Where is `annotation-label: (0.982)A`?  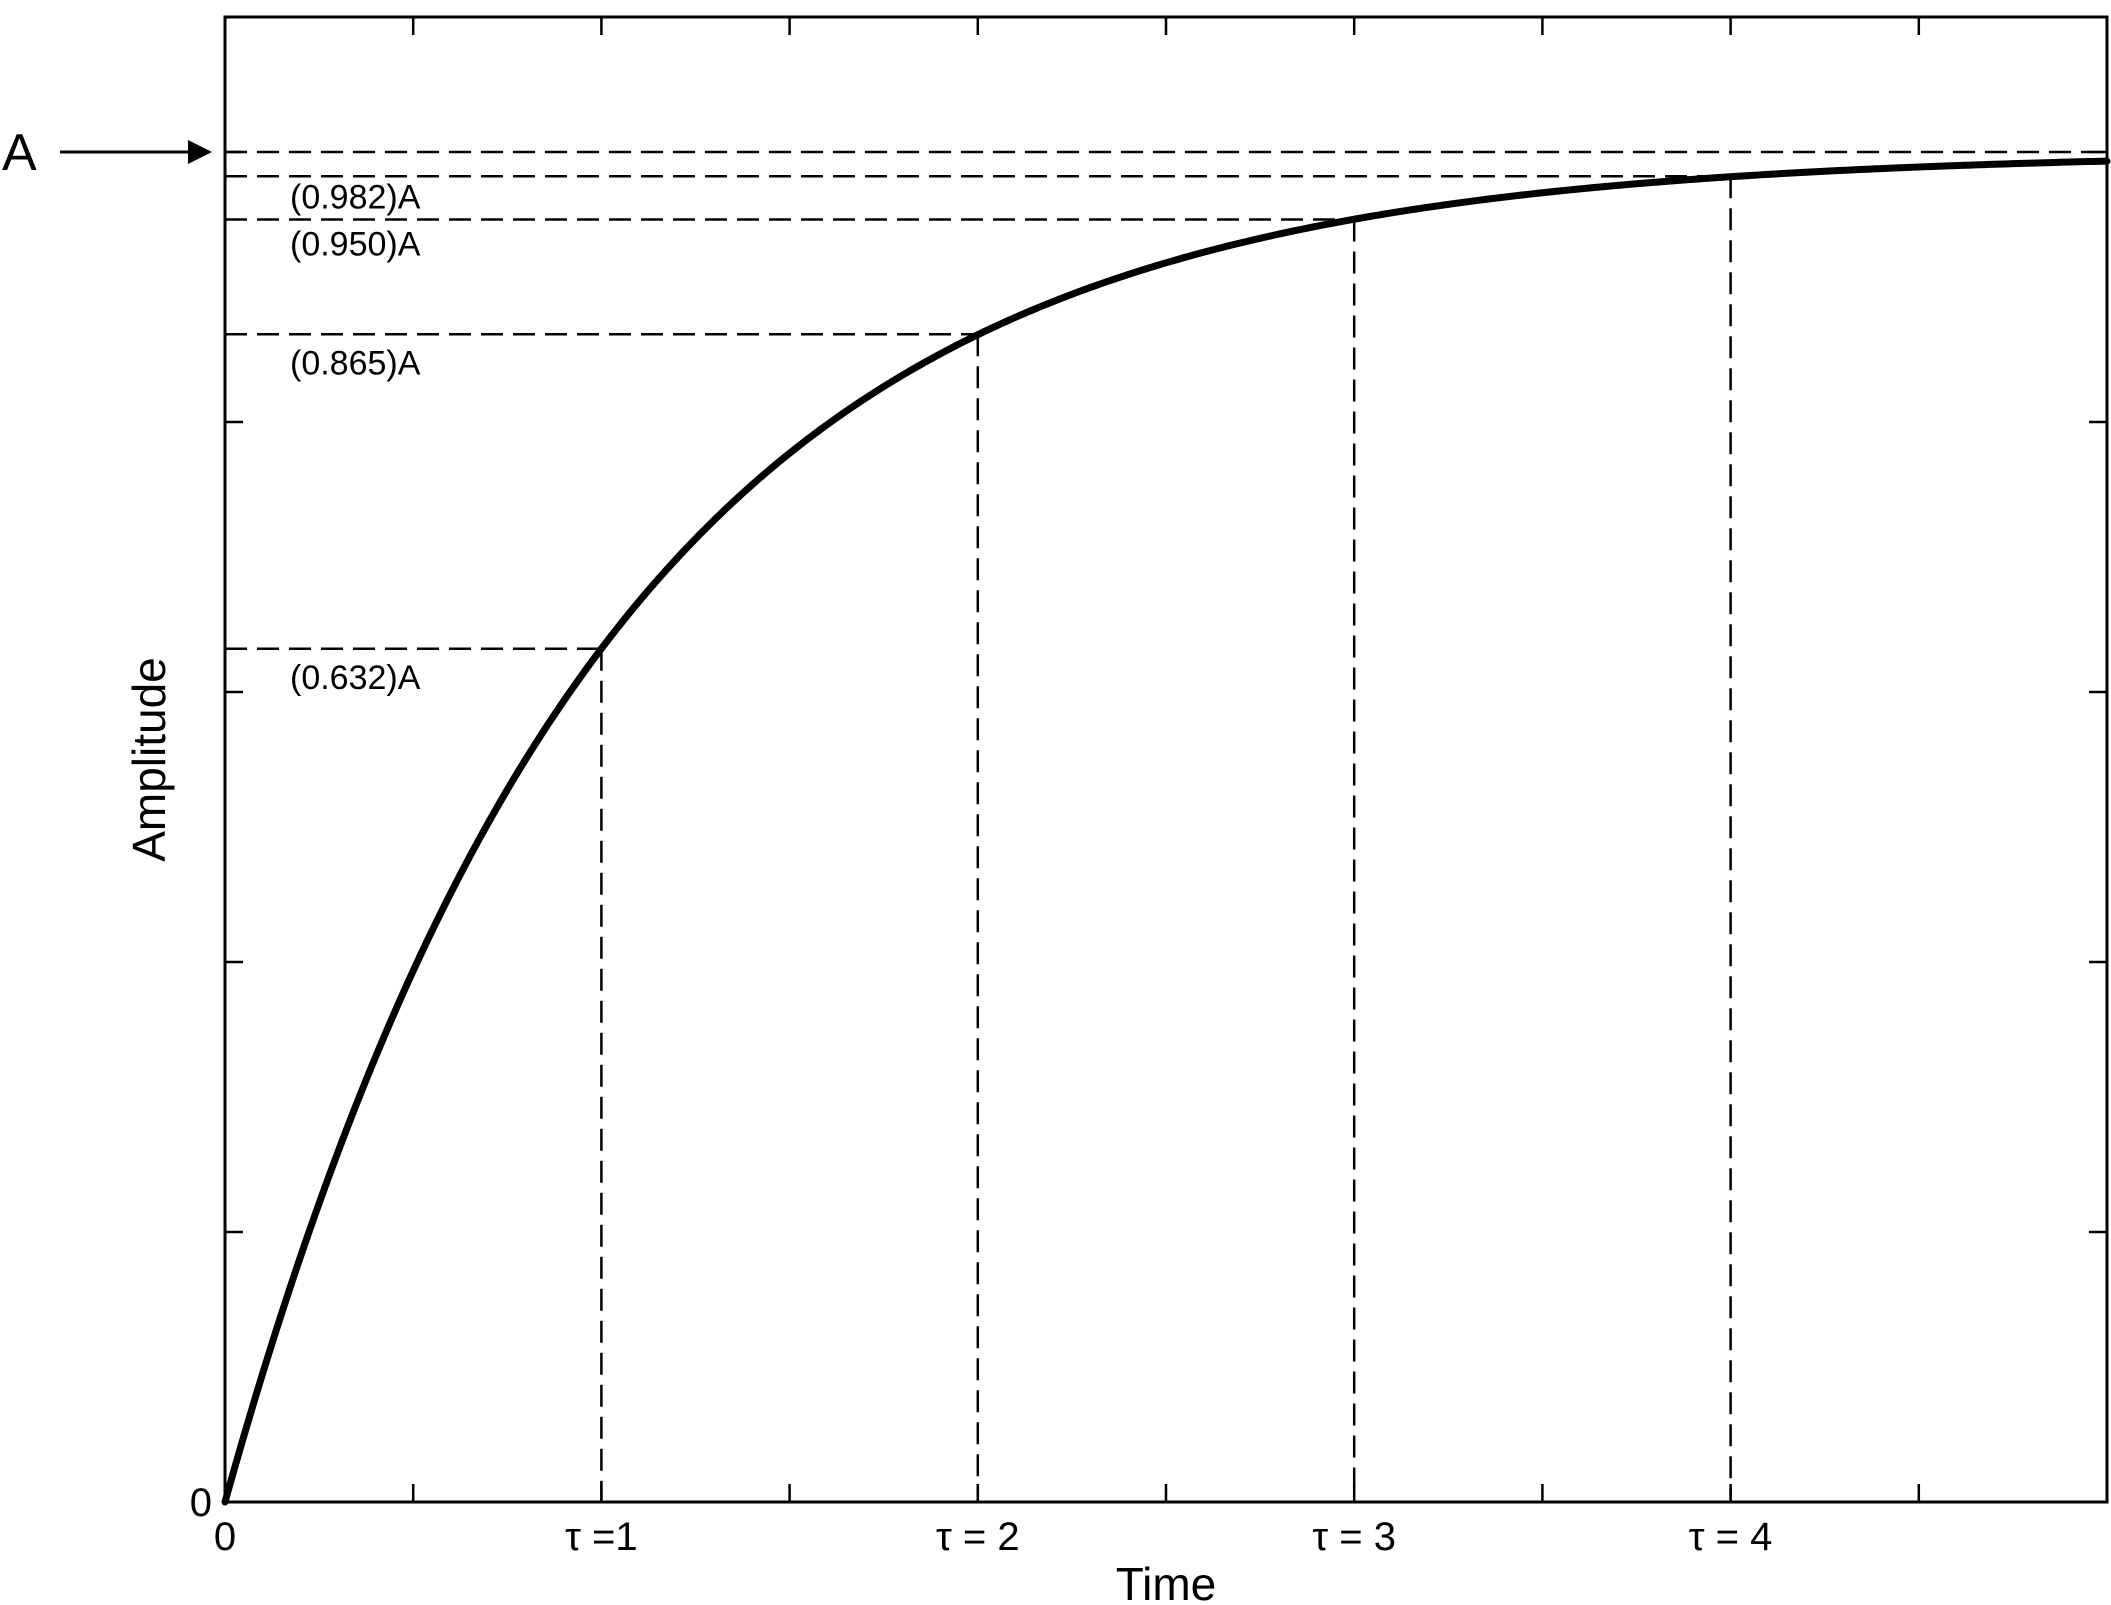 annotation-label: (0.982)A is located at coordinates (355, 197).